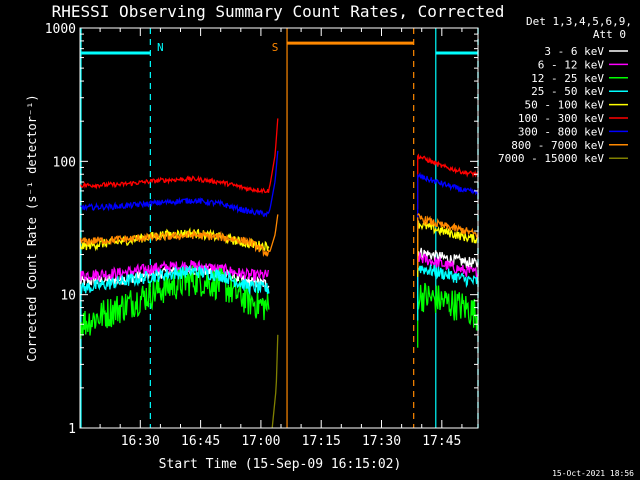  I want to click on x-tick-label: 16:30, so click(140, 441).